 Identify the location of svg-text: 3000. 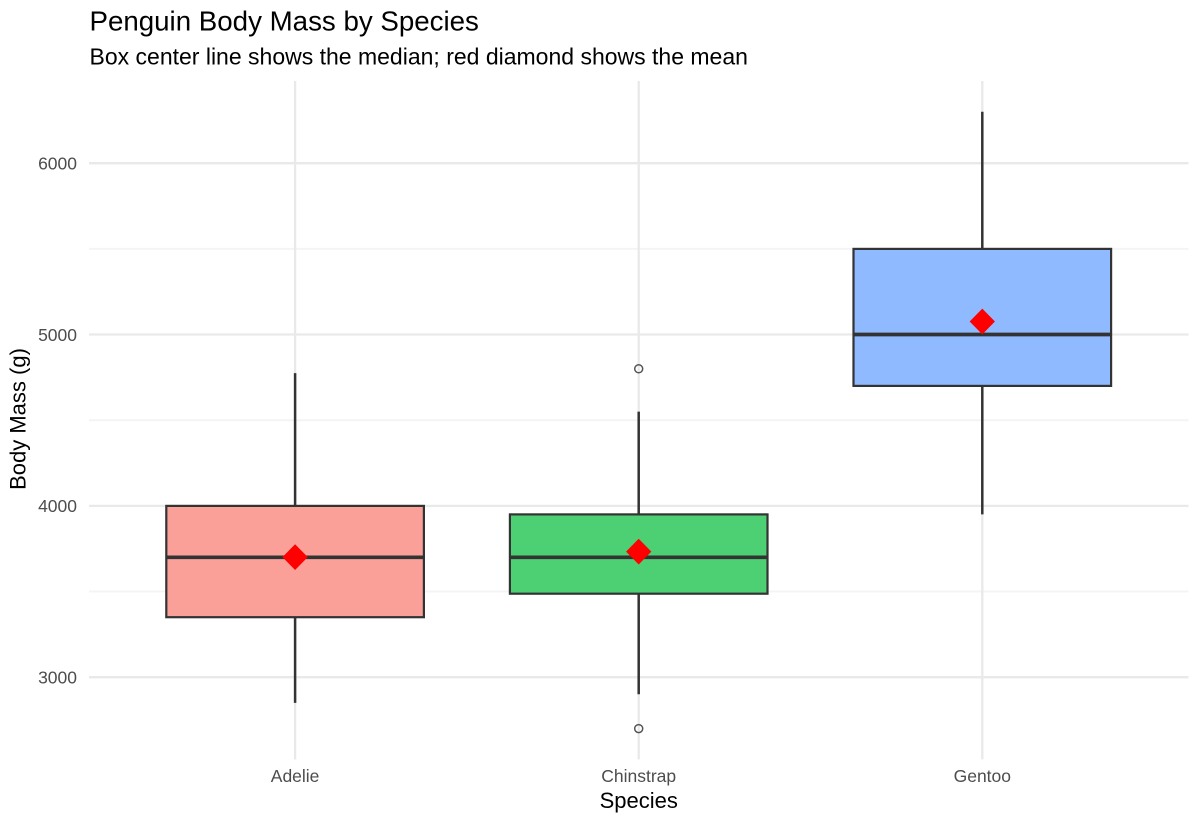
(57, 678).